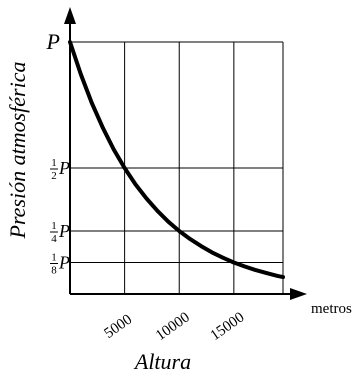 The image size is (357, 377). I want to click on x-axis-arrow, so click(298, 294).